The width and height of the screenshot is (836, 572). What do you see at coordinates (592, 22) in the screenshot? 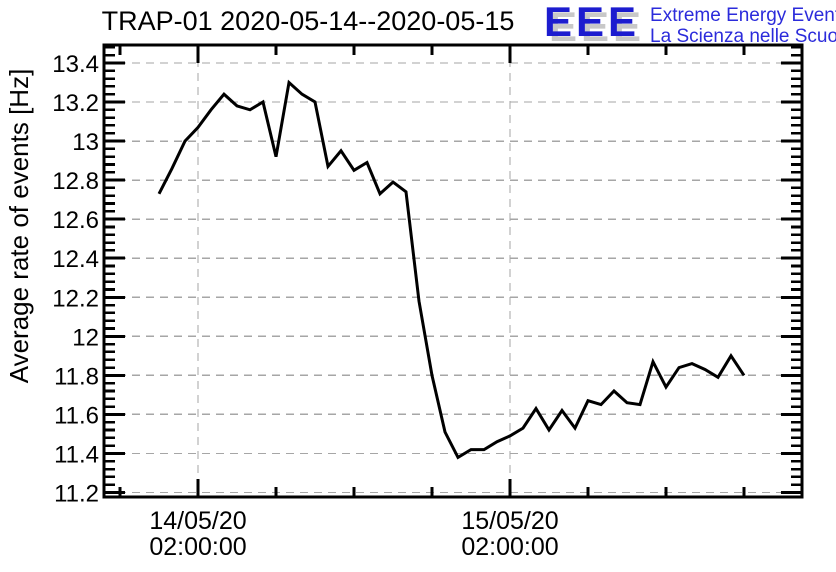
I see `eee-logo-mark: EEE` at bounding box center [592, 22].